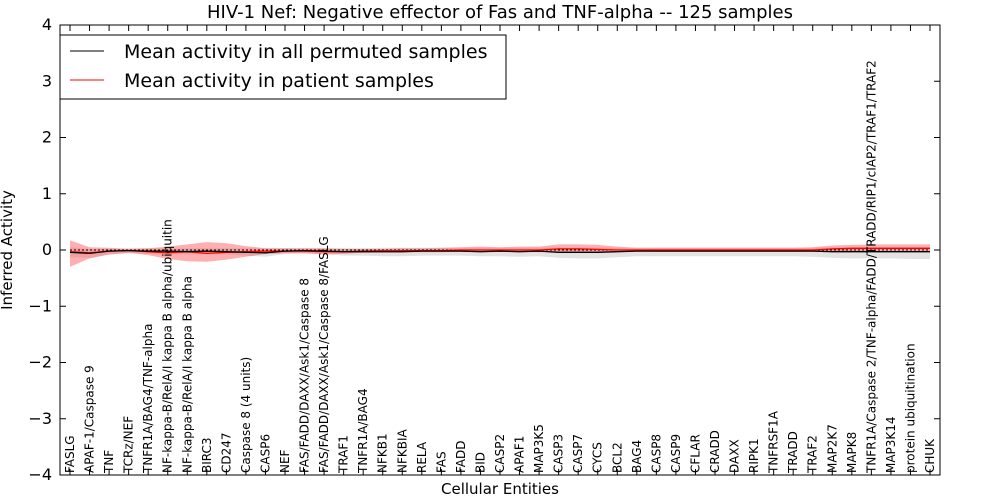  What do you see at coordinates (520, 454) in the screenshot?
I see `x-tick-label: APAF1` at bounding box center [520, 454].